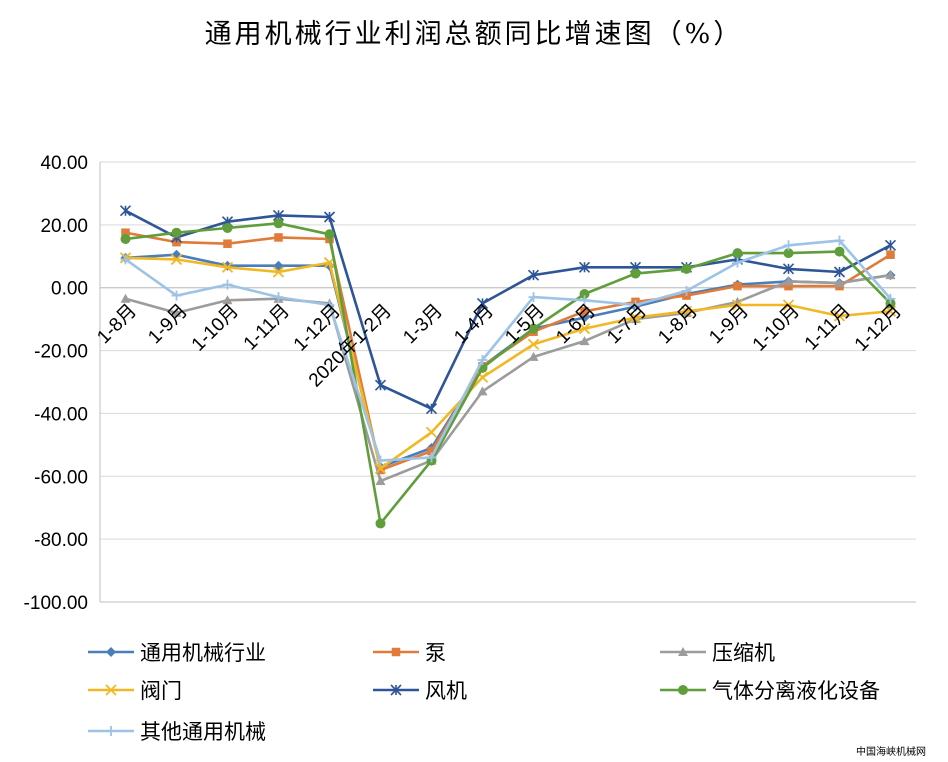 The height and width of the screenshot is (762, 948). What do you see at coordinates (64, 226) in the screenshot?
I see `y-tick-label: 20.00` at bounding box center [64, 226].